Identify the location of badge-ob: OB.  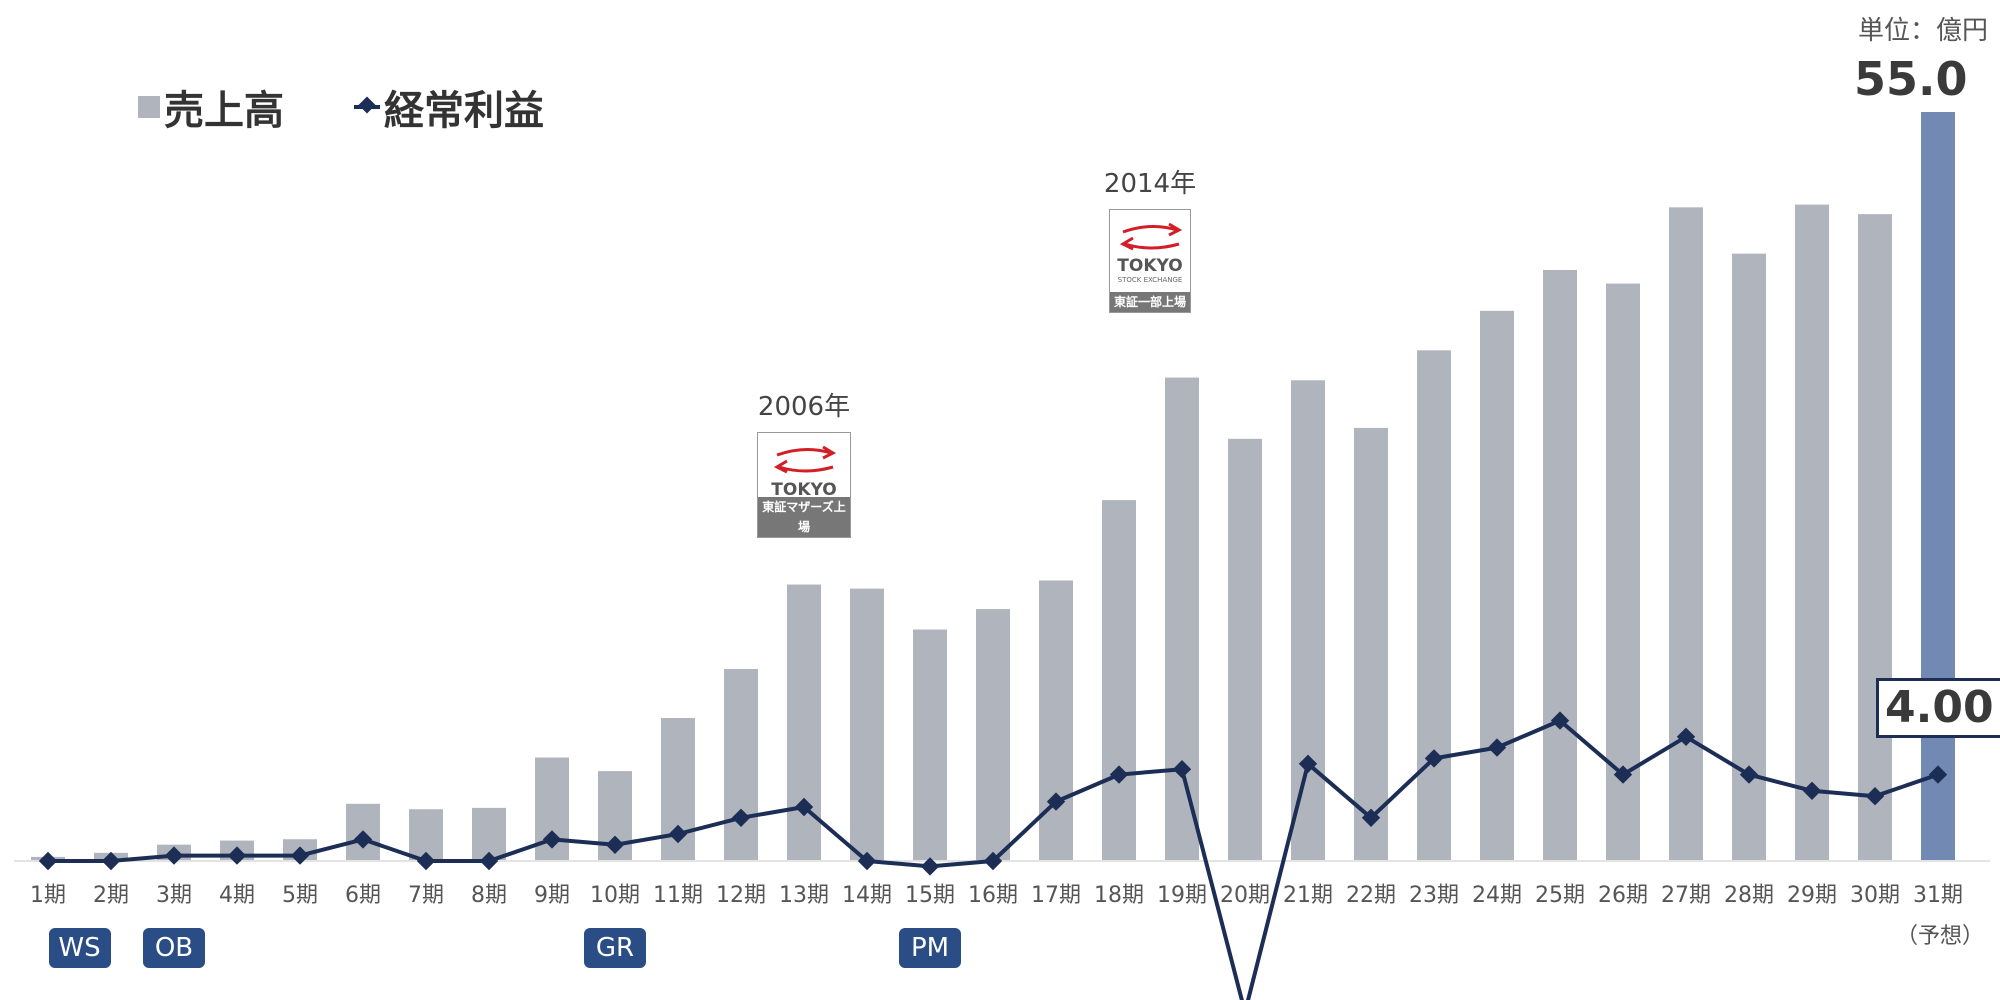
(174, 948).